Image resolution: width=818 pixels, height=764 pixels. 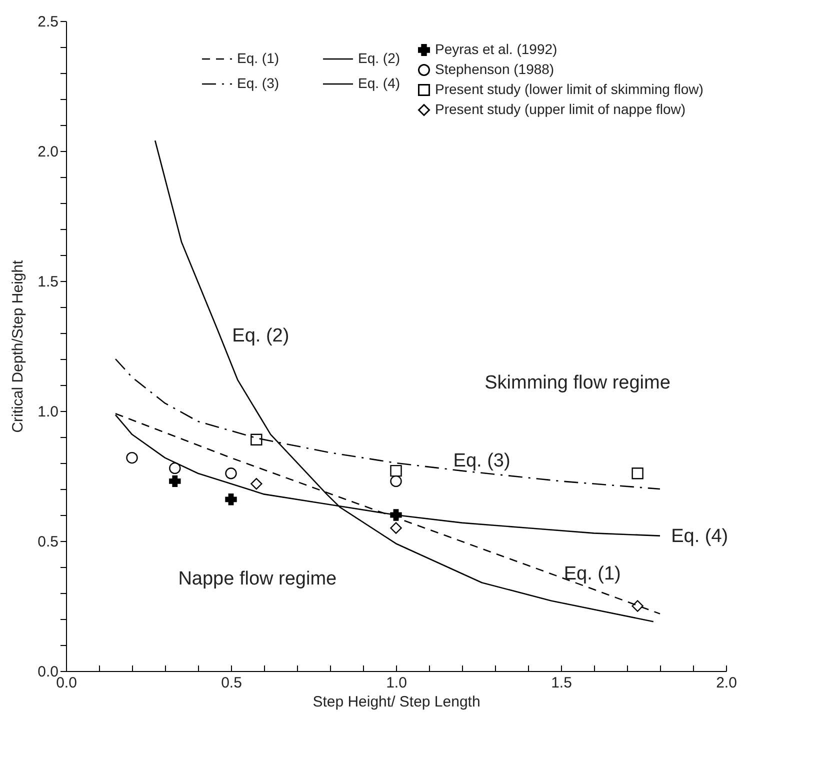 What do you see at coordinates (481, 461) in the screenshot?
I see `annotation: Eq. (3)` at bounding box center [481, 461].